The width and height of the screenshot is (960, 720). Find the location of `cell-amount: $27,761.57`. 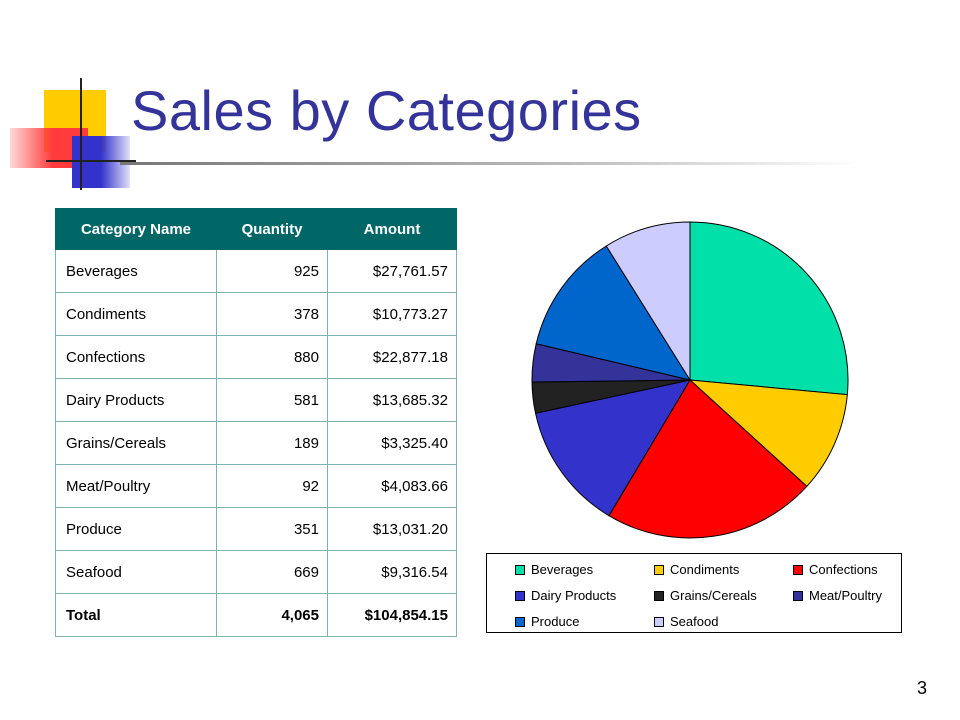

cell-amount: $27,761.57 is located at coordinates (392, 271).